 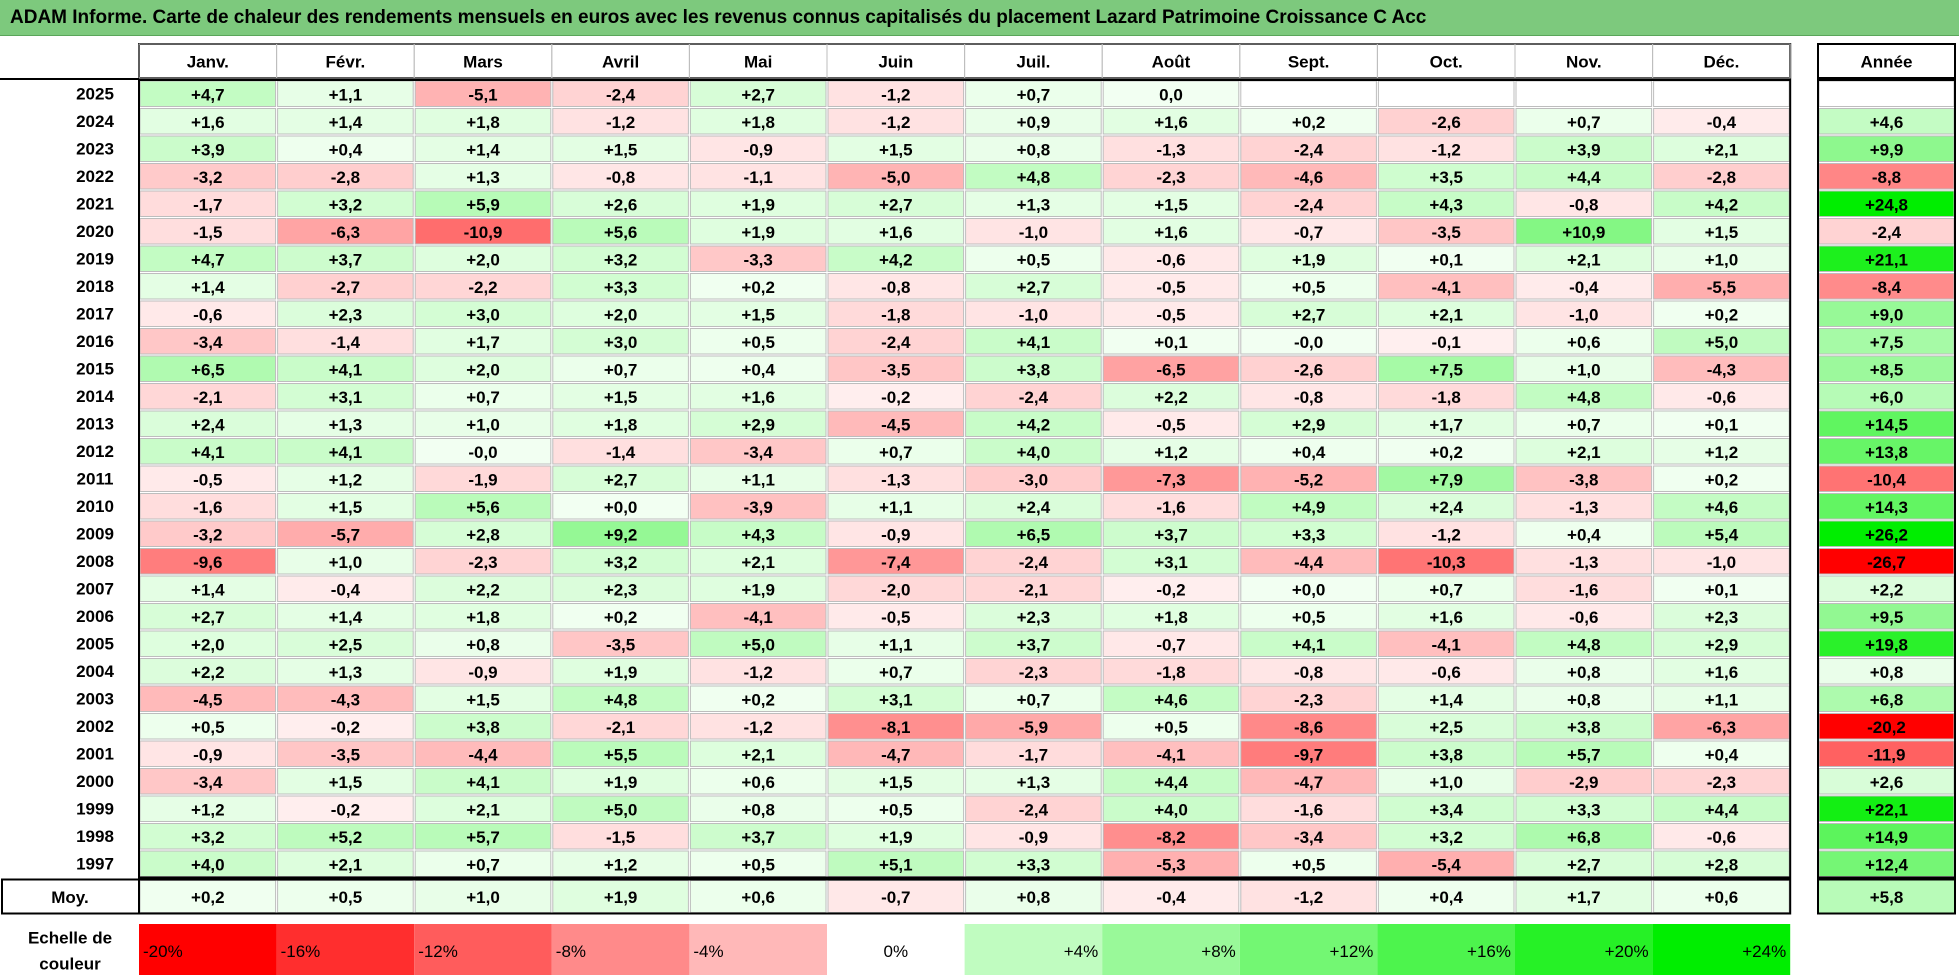 What do you see at coordinates (1721, 287) in the screenshot?
I see `heatmap-cell-value: -5,5` at bounding box center [1721, 287].